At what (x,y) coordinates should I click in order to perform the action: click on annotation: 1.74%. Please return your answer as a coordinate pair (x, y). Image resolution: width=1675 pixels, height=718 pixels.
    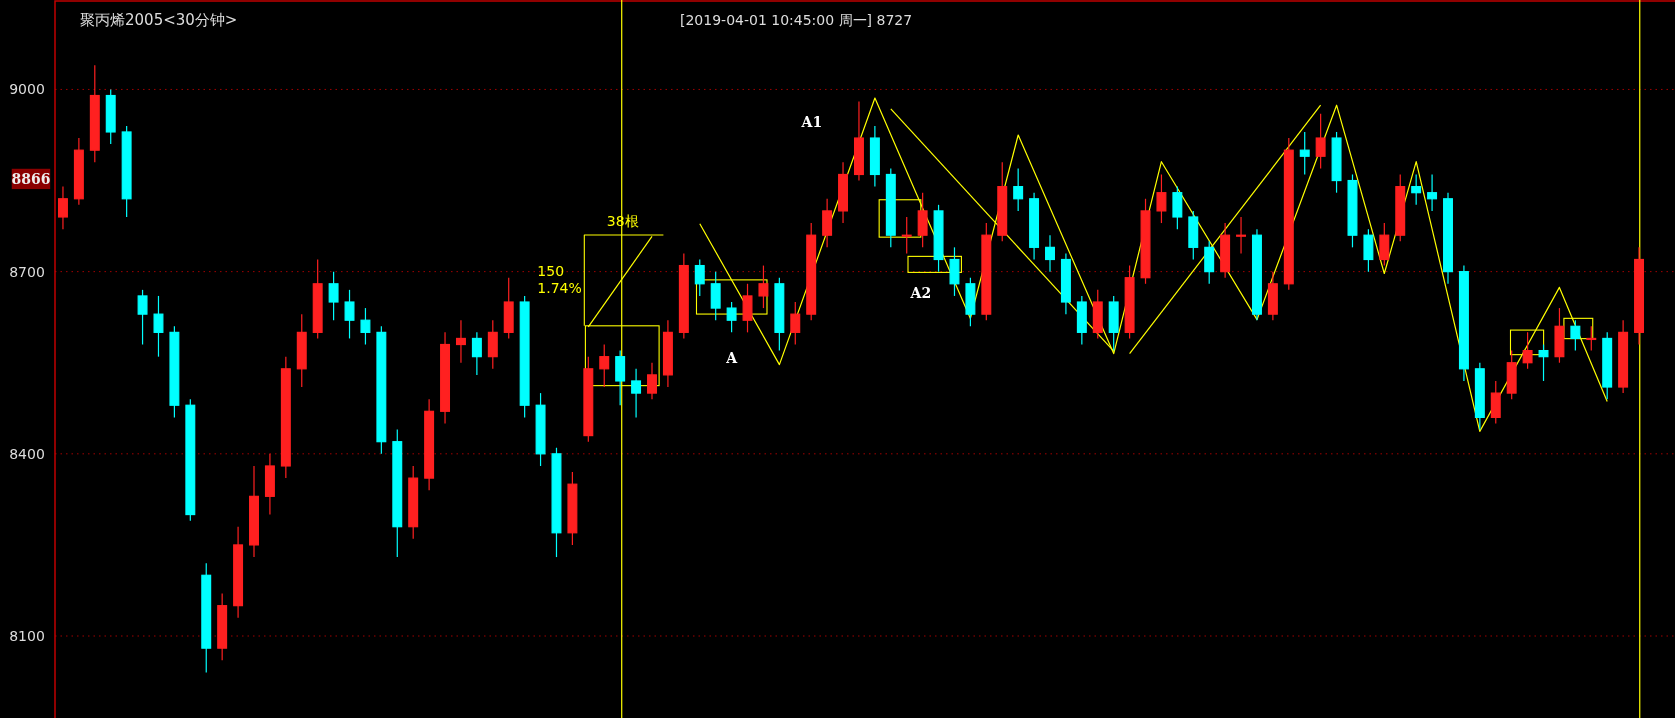
    Looking at the image, I should click on (559, 287).